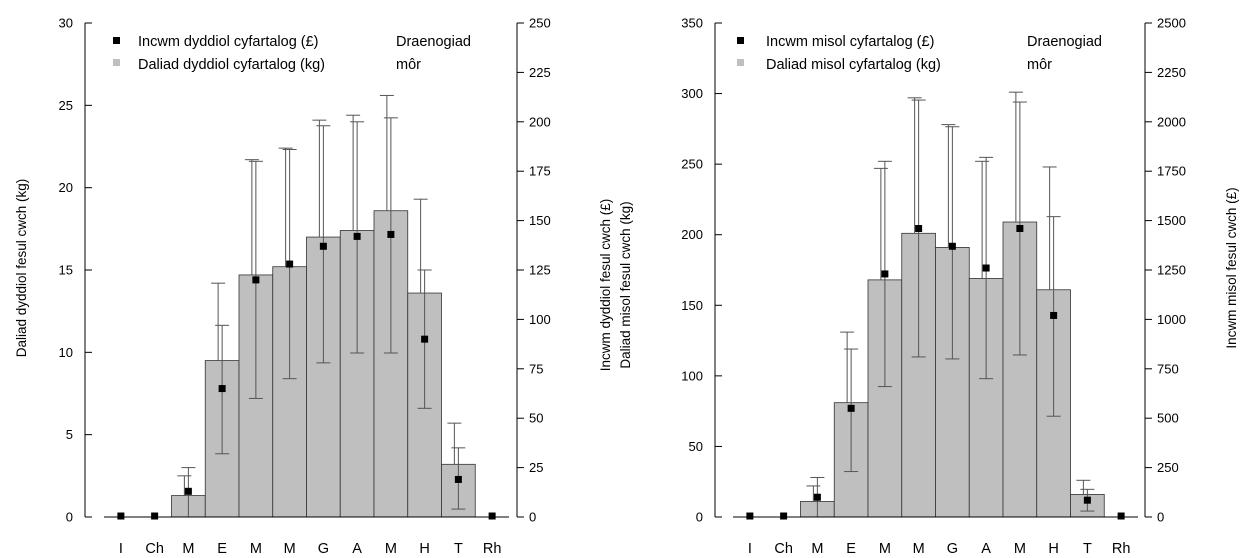 This screenshot has height=558, width=1245. I want to click on left-axis-tick-label: 100, so click(692, 375).